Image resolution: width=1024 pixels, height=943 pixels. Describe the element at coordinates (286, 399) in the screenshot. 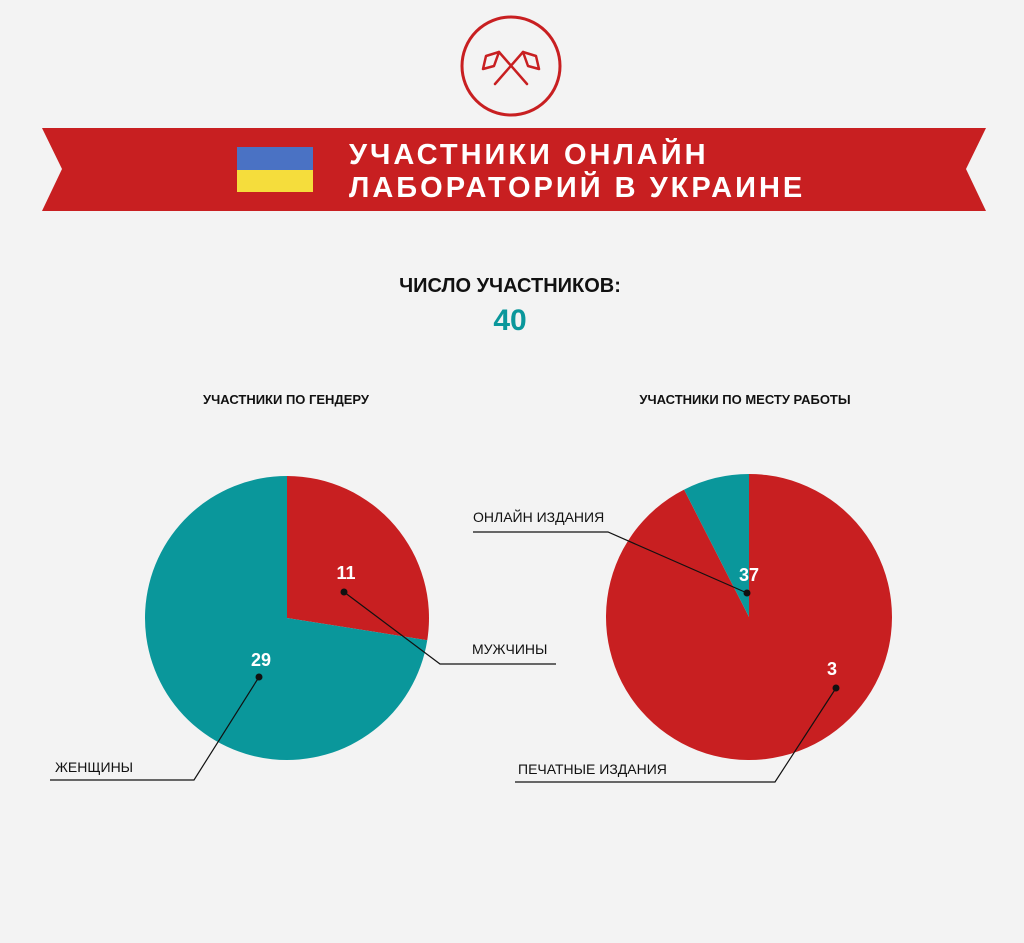

I see `gender-chart-title: УЧАСТНИКИ ПО ГЕНДЕРУ` at that location.